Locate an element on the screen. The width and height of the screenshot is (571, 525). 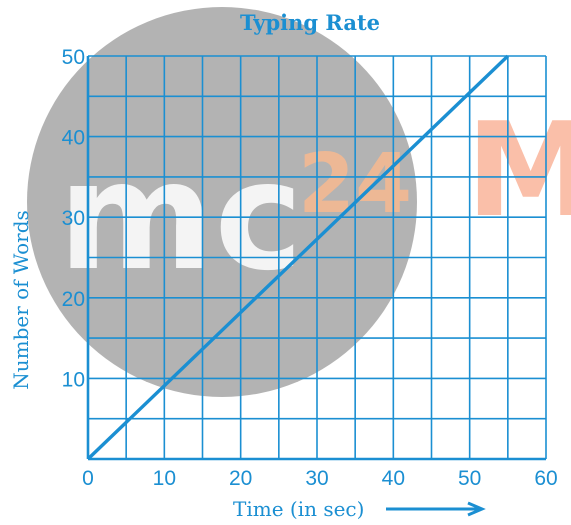
x-axis-label: Time (in sec) is located at coordinates (298, 509).